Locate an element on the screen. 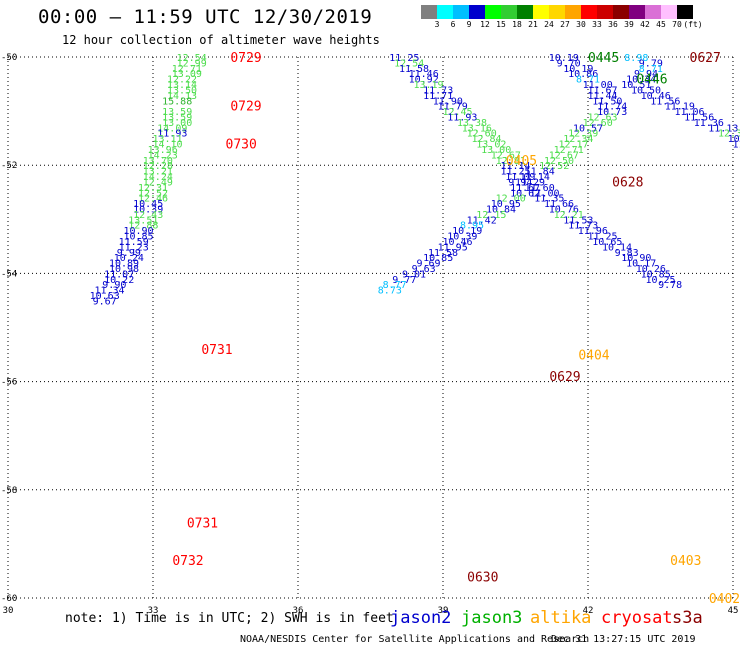  x-tick-label: 33 is located at coordinates (153, 611).